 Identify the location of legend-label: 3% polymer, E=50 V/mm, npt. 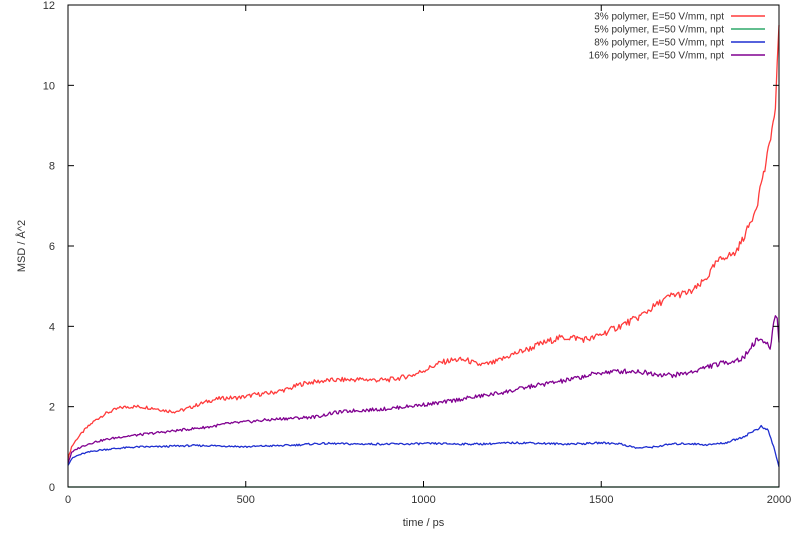
(659, 17).